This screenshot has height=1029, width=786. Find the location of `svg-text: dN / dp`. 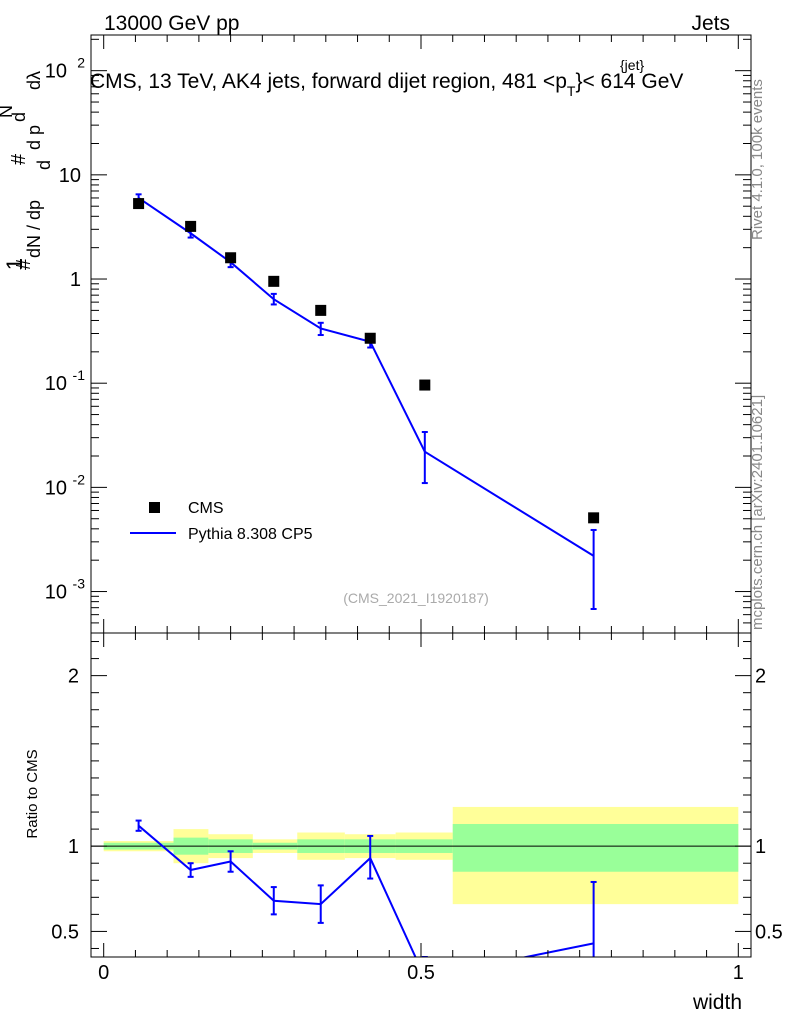

svg-text: dN / dp is located at coordinates (34, 229).